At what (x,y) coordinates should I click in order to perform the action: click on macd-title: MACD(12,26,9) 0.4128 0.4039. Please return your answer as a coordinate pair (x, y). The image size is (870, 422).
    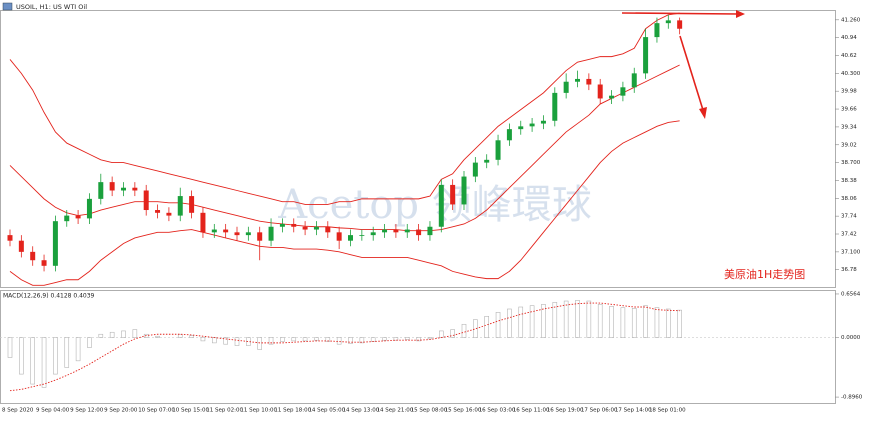
    Looking at the image, I should click on (49, 296).